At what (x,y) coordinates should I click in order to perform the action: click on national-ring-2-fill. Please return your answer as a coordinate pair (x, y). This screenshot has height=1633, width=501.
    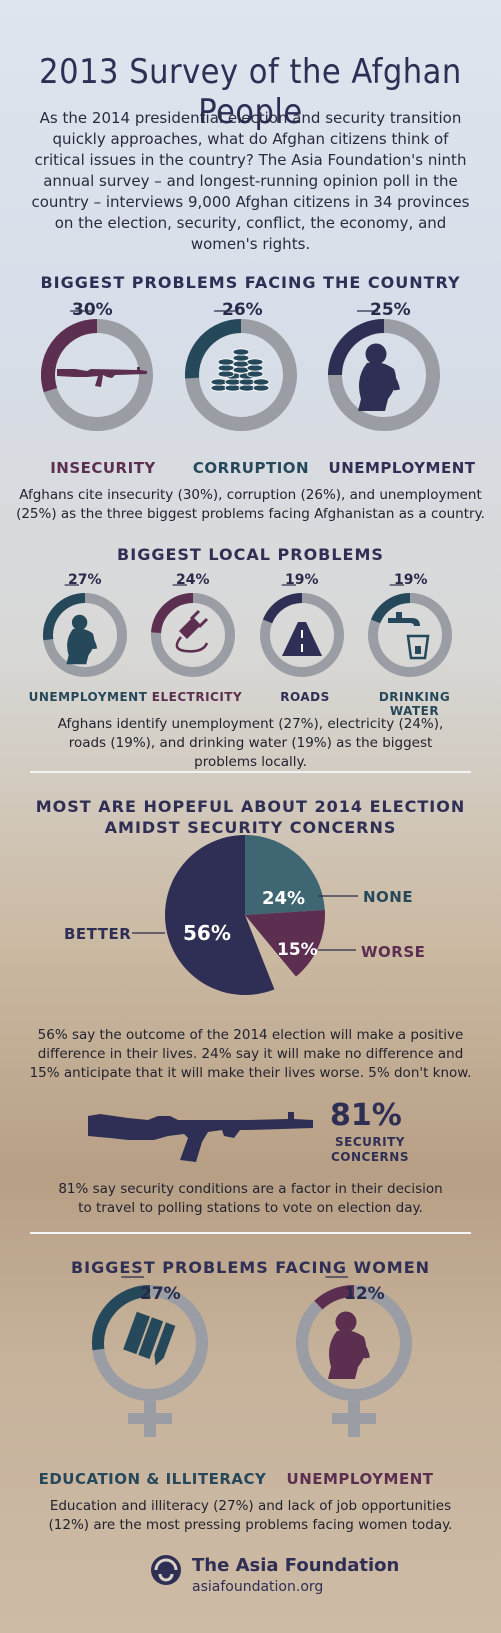
    Looking at the image, I should click on (213, 349).